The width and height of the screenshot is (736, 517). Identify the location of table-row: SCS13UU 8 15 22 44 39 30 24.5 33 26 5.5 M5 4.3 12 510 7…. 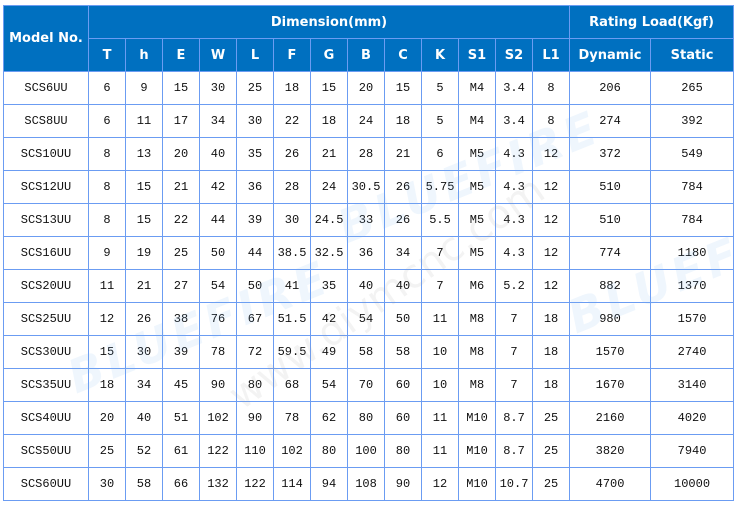
(369, 220).